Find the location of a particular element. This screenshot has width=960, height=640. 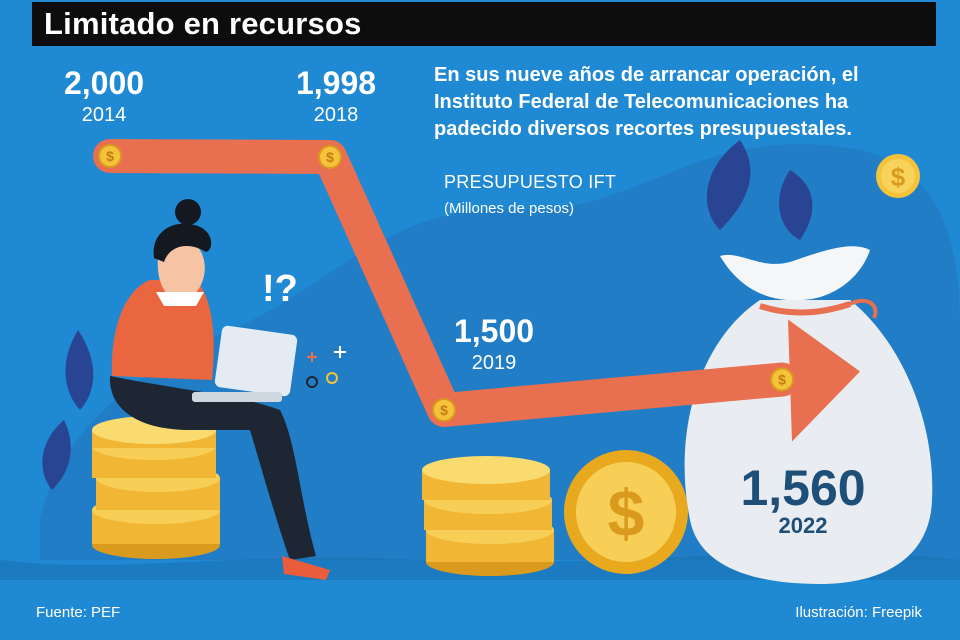

data-point-2019: $ is located at coordinates (444, 410).